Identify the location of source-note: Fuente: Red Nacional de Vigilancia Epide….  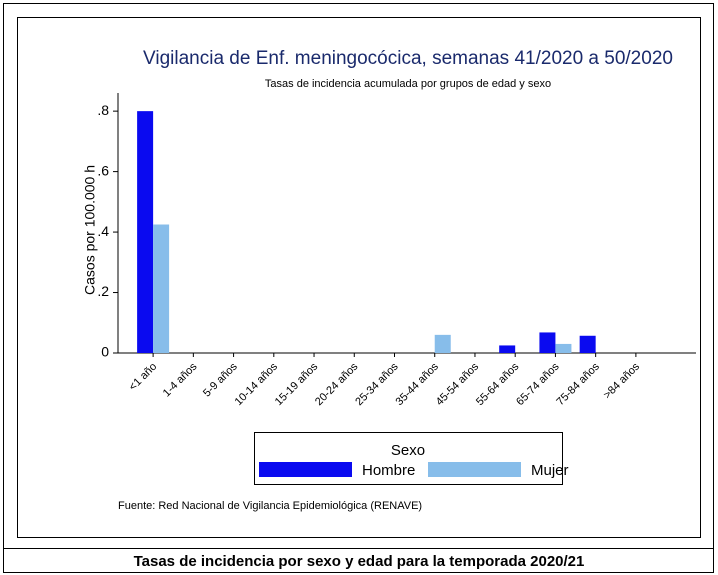
(270, 506).